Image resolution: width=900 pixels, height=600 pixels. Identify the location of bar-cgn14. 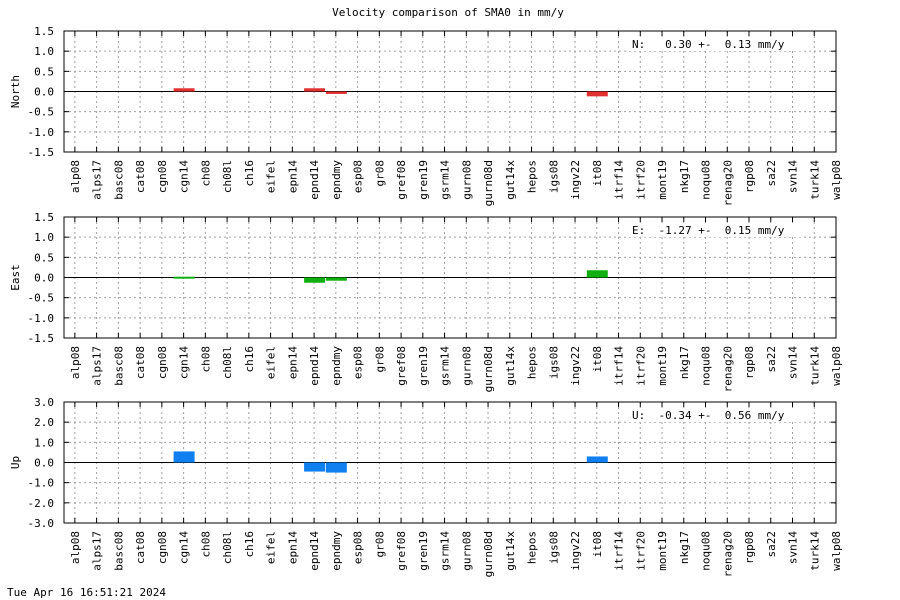
(184, 277).